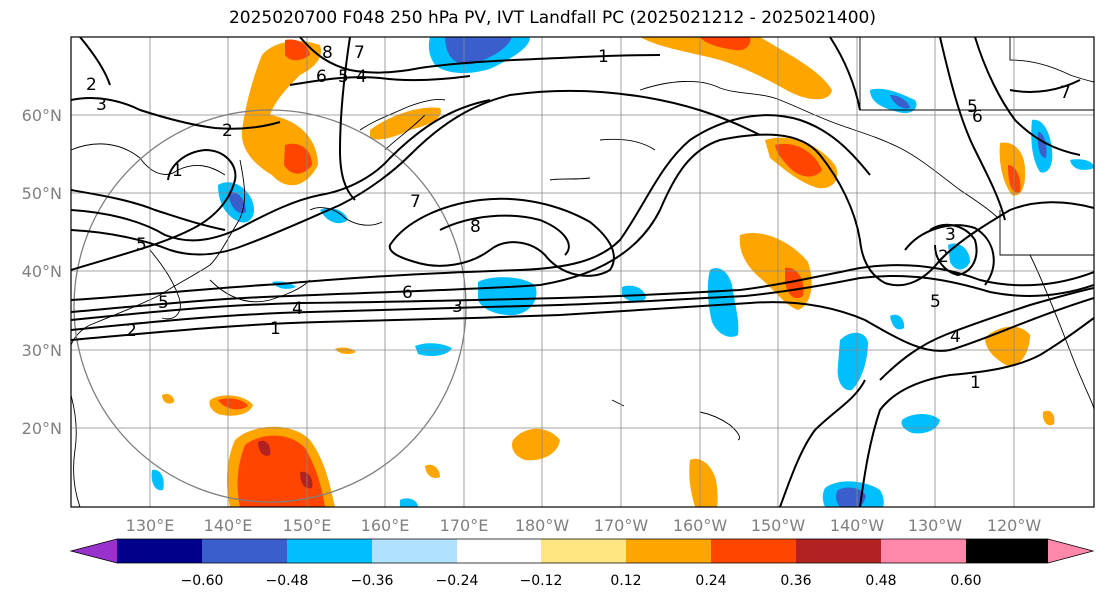  What do you see at coordinates (542, 525) in the screenshot?
I see `lon-label: 180°W` at bounding box center [542, 525].